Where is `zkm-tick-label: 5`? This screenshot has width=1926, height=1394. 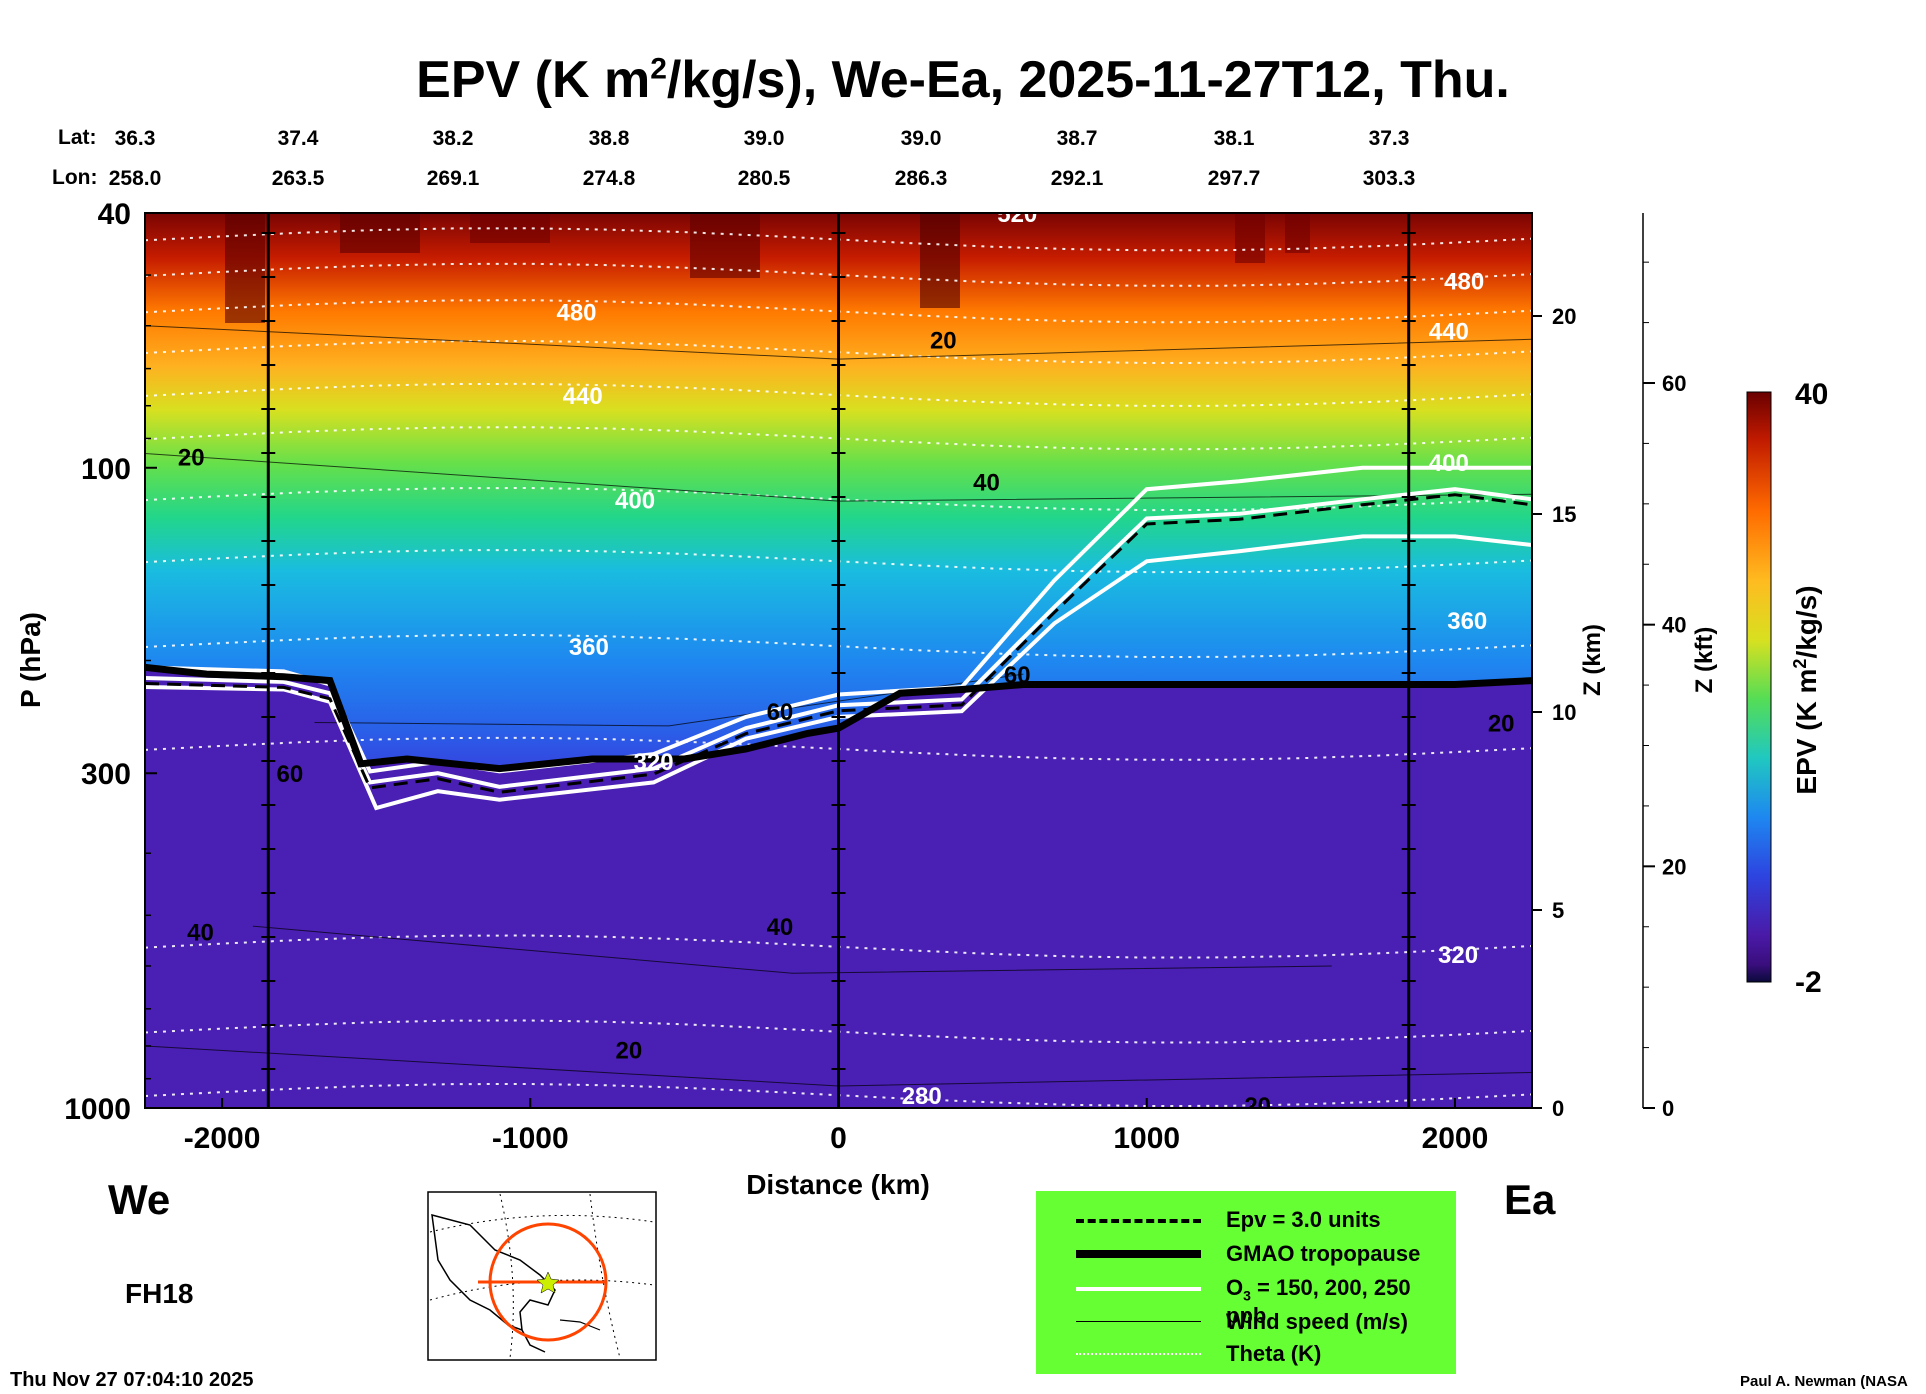
zkm-tick-label: 5 is located at coordinates (1558, 910).